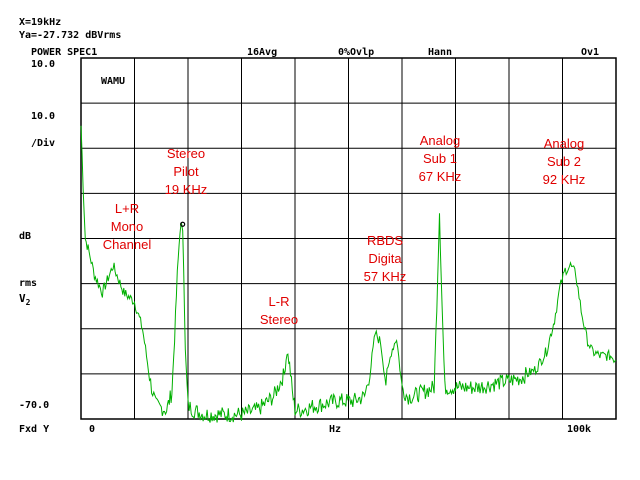  Describe the element at coordinates (40, 22) in the screenshot. I see `marker-x-readout: X=19kHz` at that location.